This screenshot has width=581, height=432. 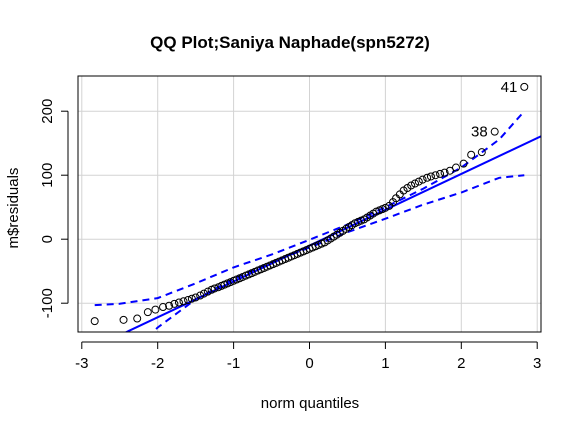 What do you see at coordinates (47, 111) in the screenshot?
I see `y-tick-label: 200` at bounding box center [47, 111].